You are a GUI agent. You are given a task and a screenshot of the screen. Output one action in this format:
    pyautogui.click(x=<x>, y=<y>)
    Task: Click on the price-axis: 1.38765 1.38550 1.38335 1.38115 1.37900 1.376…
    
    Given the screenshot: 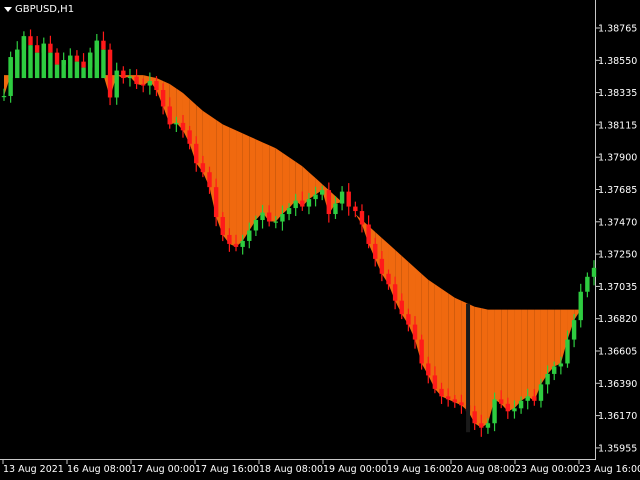 What is the action you would take?
    pyautogui.click(x=616, y=239)
    